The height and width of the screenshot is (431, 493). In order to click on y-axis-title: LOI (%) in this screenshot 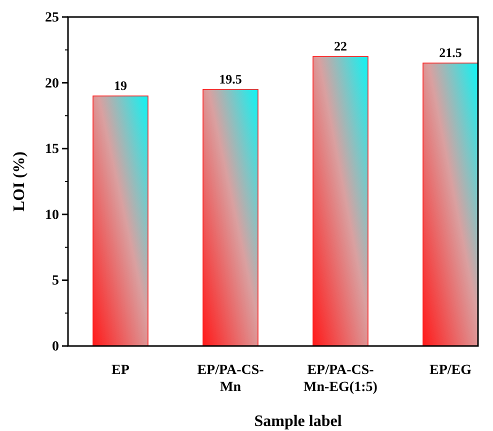, I will do `click(19, 182)`.